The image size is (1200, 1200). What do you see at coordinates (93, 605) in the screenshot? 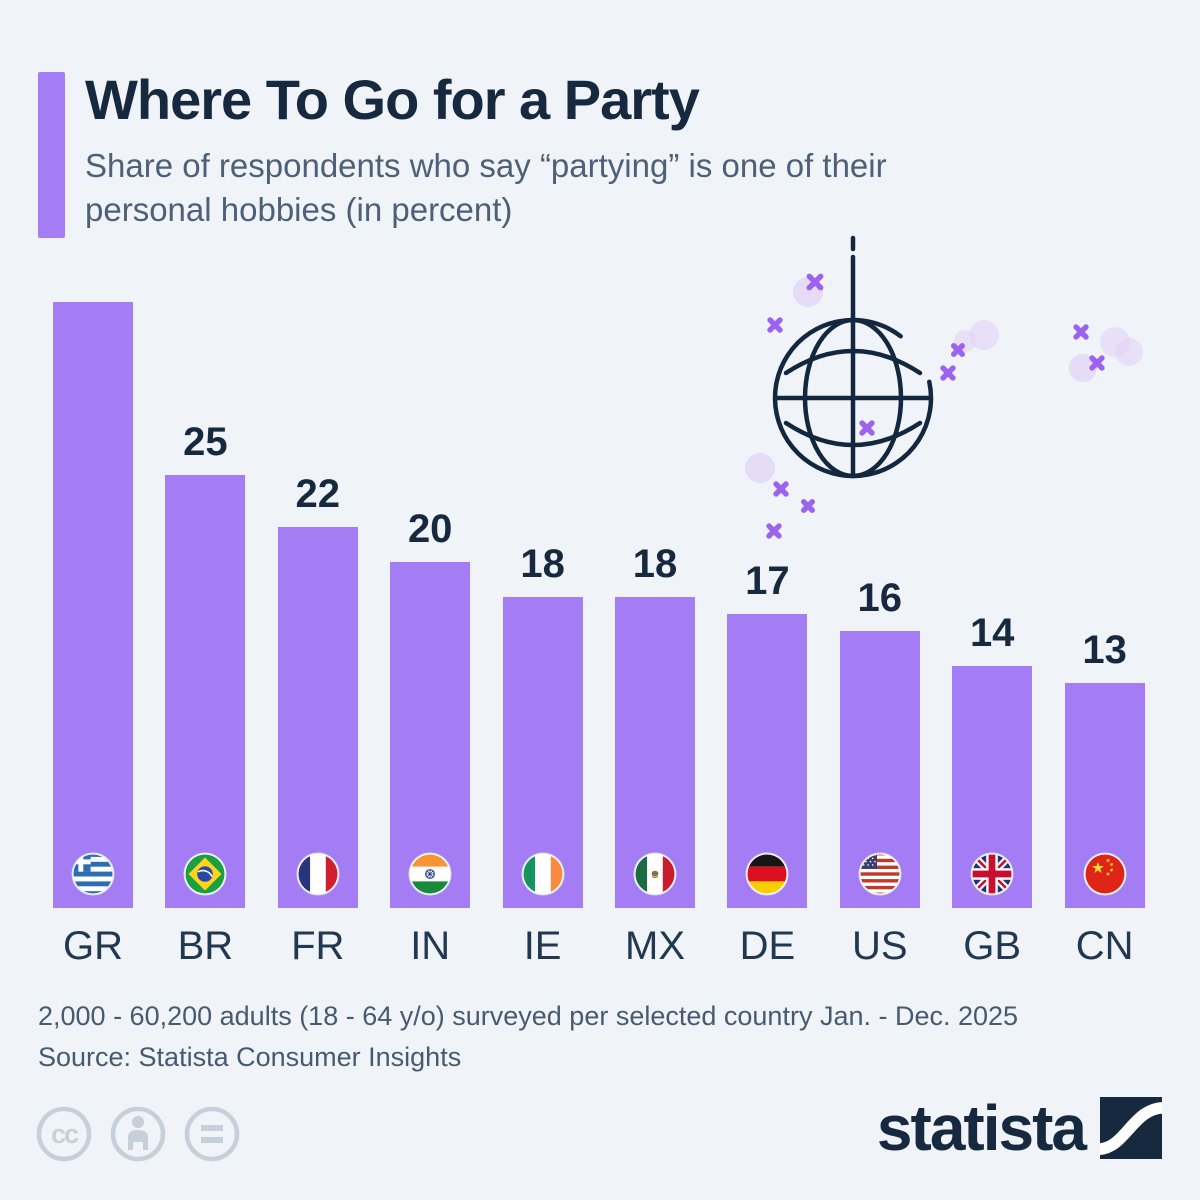
I see `bar-GR` at bounding box center [93, 605].